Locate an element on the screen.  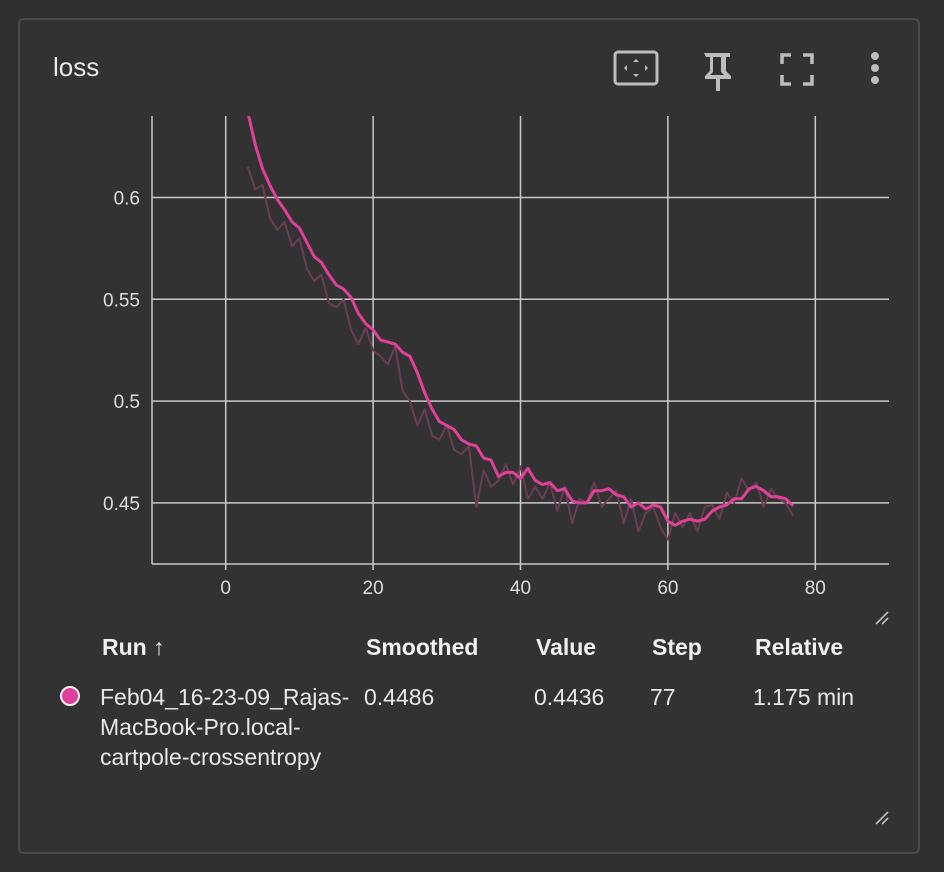
y-tick-label: 0.45 is located at coordinates (121, 504).